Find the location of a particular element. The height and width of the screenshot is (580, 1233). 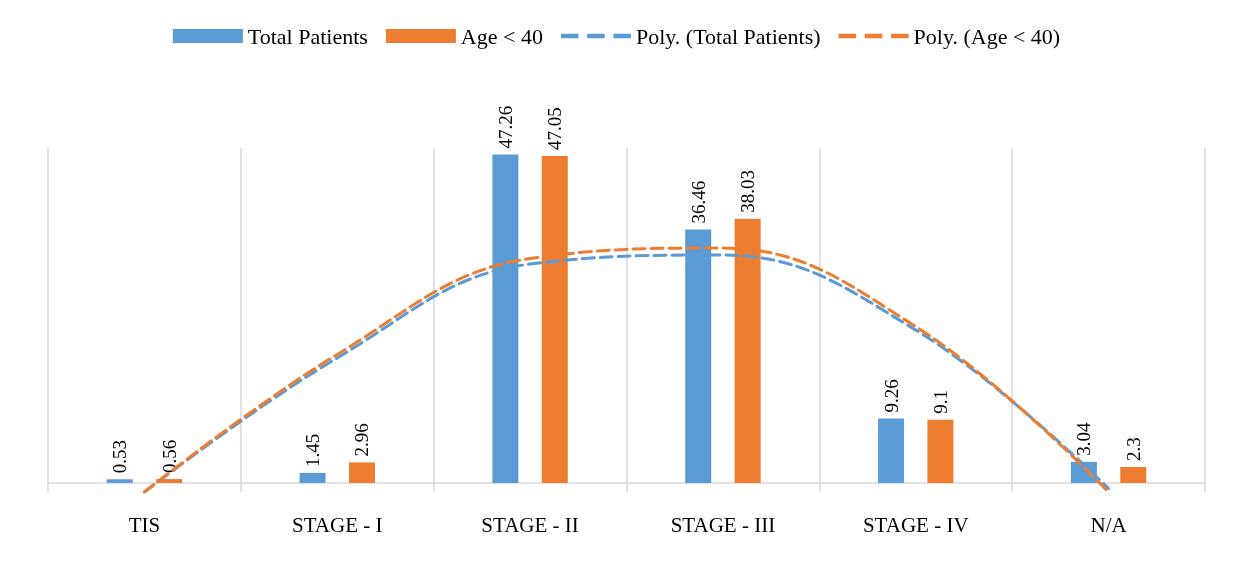

data-label: 0.53 is located at coordinates (120, 457).